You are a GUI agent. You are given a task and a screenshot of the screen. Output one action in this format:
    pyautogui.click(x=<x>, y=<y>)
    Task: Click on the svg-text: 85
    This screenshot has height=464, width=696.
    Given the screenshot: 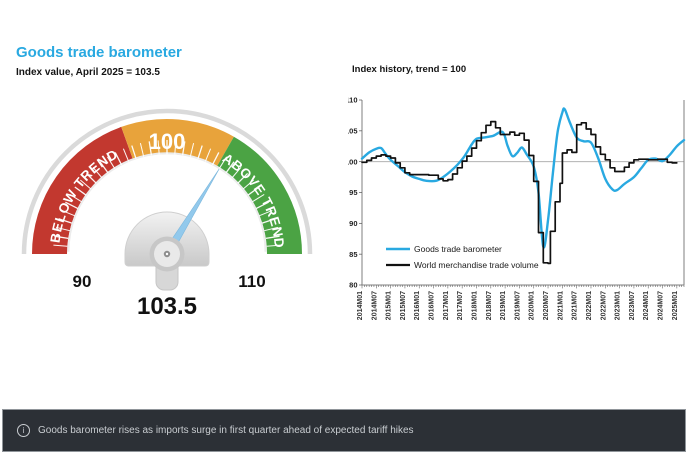 What is the action you would take?
    pyautogui.click(x=353, y=254)
    